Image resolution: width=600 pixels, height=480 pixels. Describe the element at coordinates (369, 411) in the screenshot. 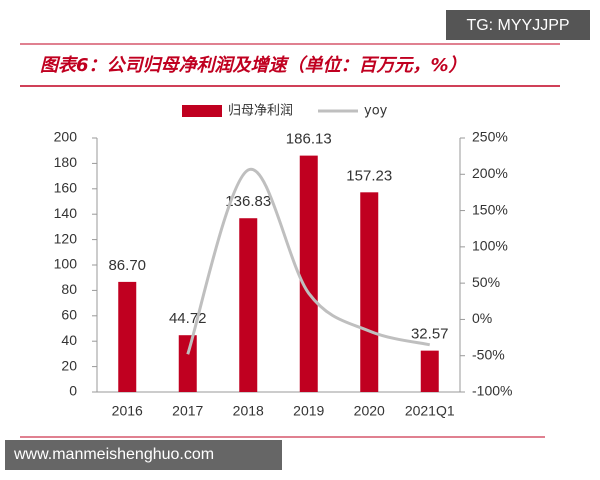

I see `x-tick-label: 2020` at that location.